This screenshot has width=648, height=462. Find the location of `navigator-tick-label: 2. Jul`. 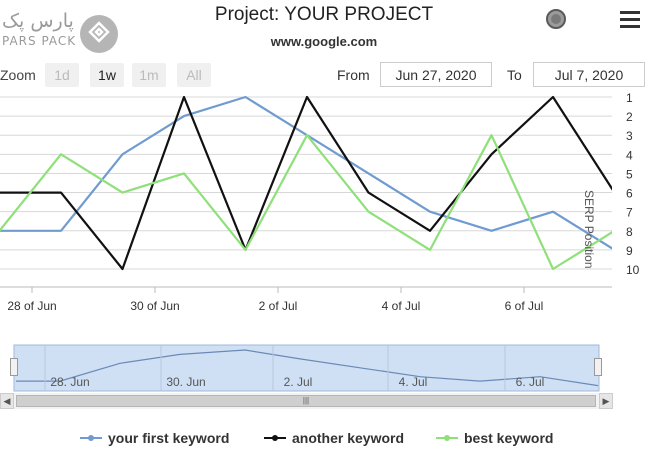

navigator-tick-label: 2. Jul is located at coordinates (298, 382).